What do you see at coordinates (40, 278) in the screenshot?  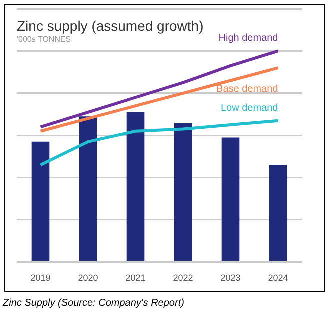 I see `x-tick-label: 2019` at bounding box center [40, 278].